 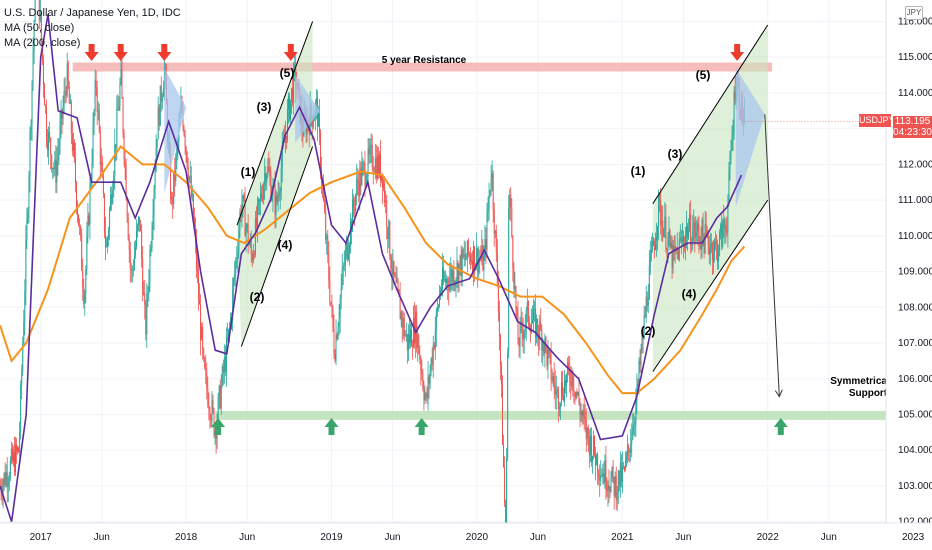 What do you see at coordinates (914, 13) in the screenshot?
I see `currency-badge: JPY` at bounding box center [914, 13].